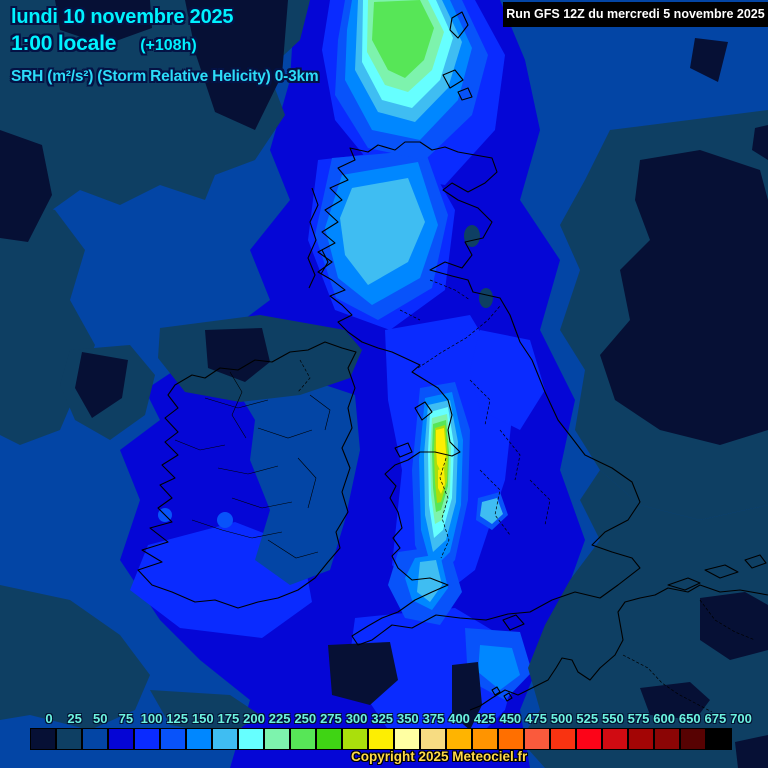 This screenshot has width=768, height=768. I want to click on forecast-offset-label: (+108h), so click(168, 45).